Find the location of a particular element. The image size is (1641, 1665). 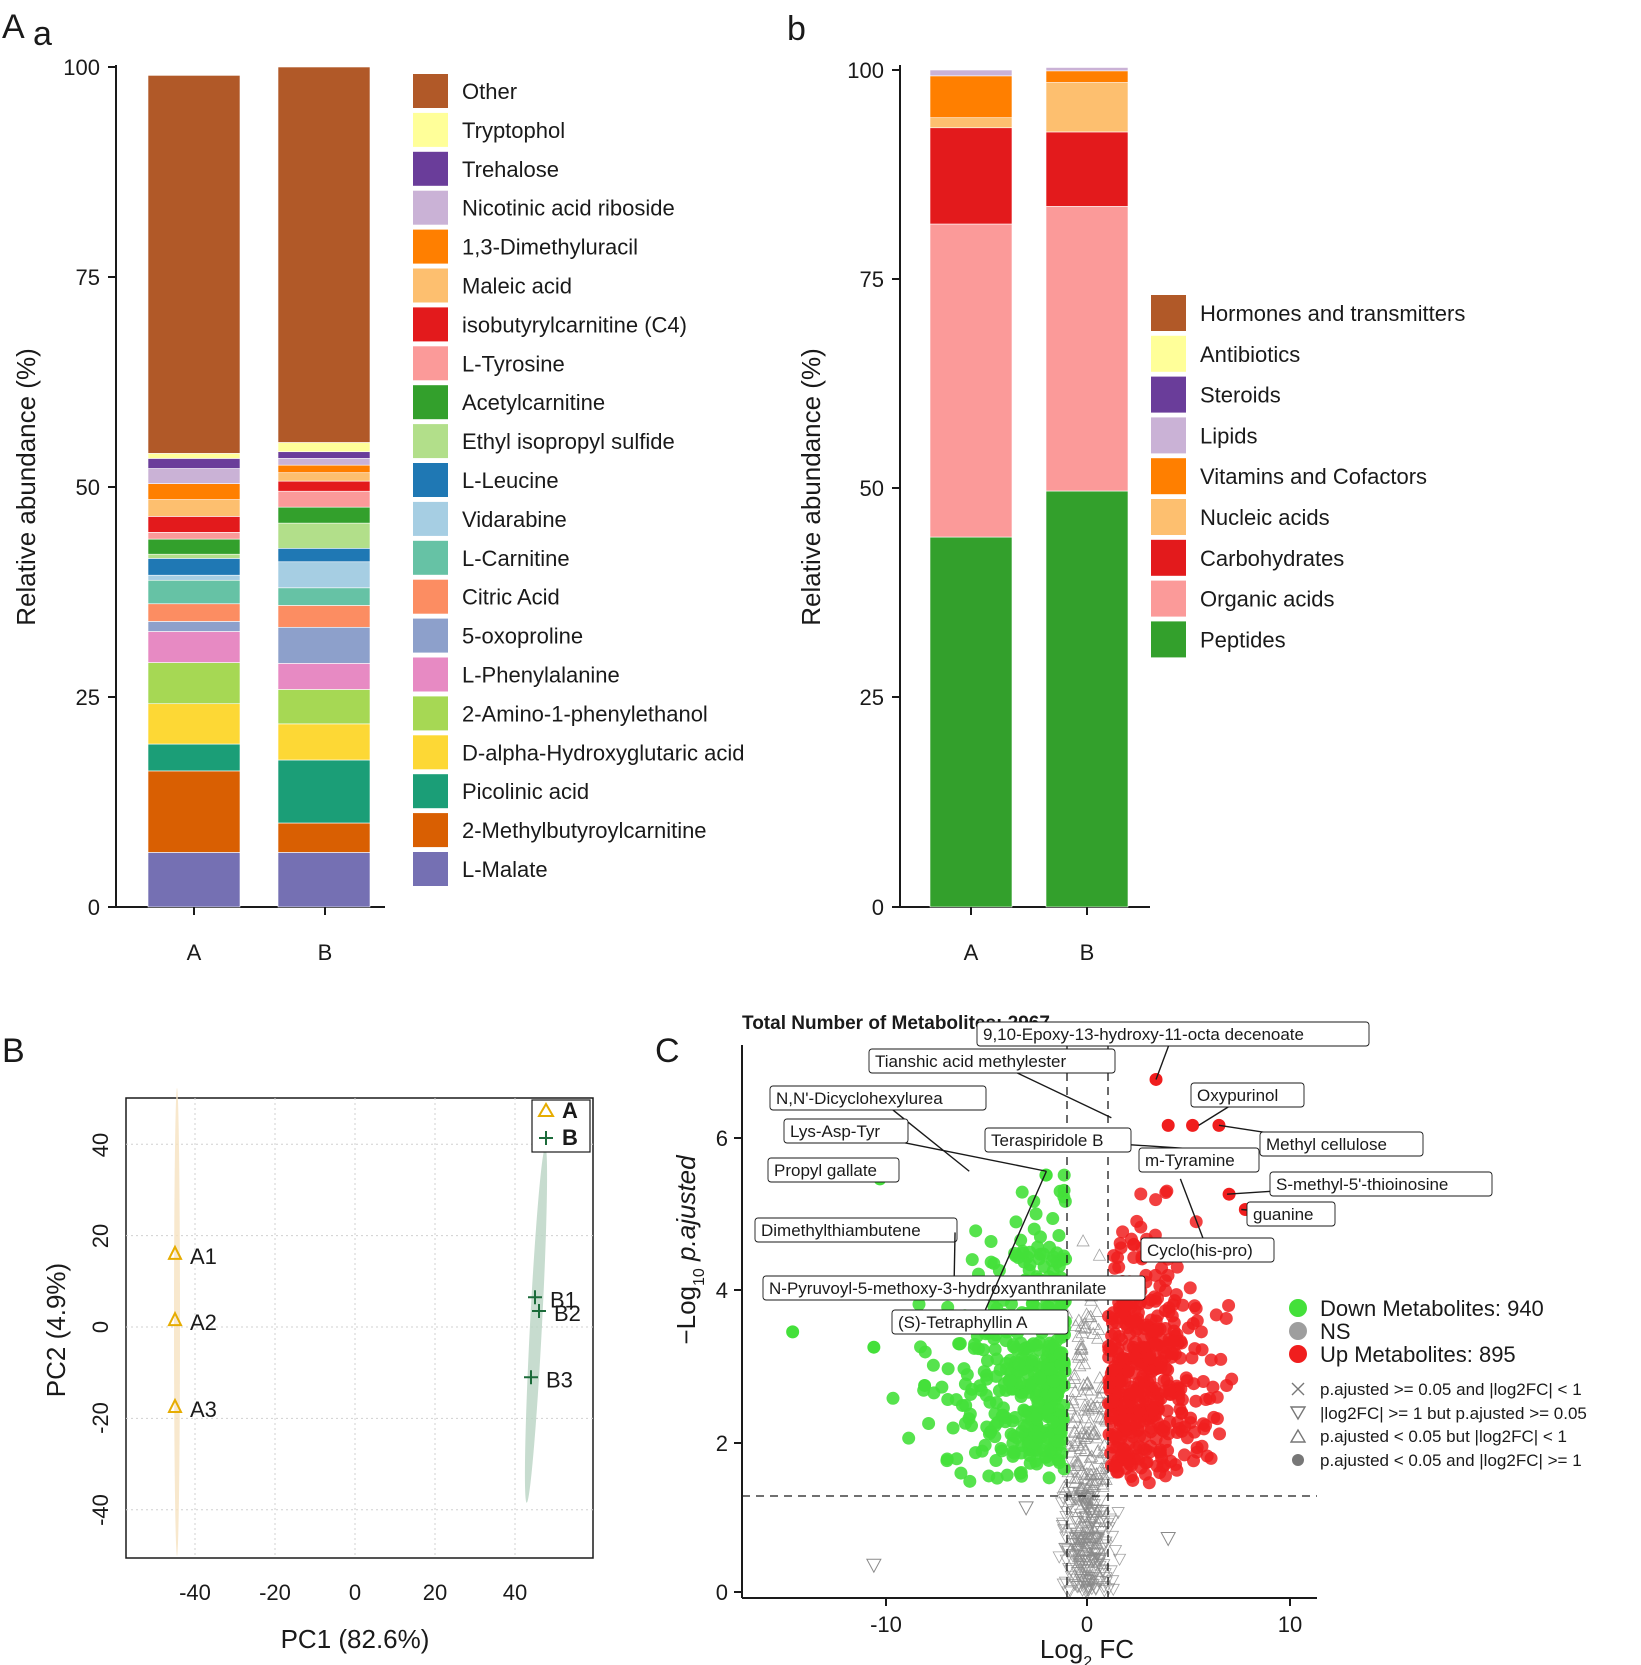

legend-label: L-Tyrosine is located at coordinates (513, 363).